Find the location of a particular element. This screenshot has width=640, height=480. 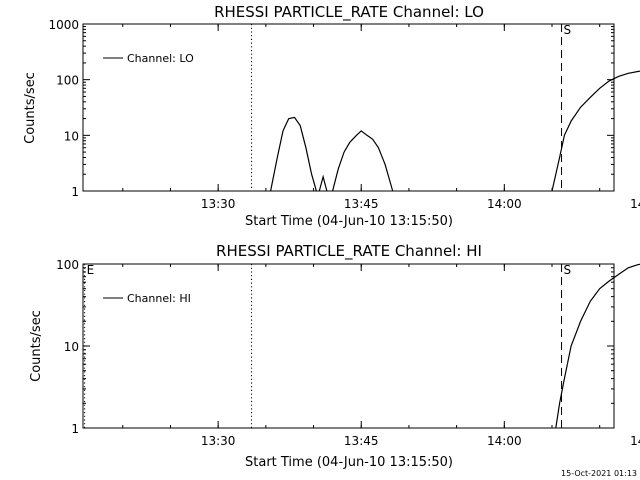

x-axis-label-hi: Start Time (04-Jun-10 13:15:50) is located at coordinates (349, 462).